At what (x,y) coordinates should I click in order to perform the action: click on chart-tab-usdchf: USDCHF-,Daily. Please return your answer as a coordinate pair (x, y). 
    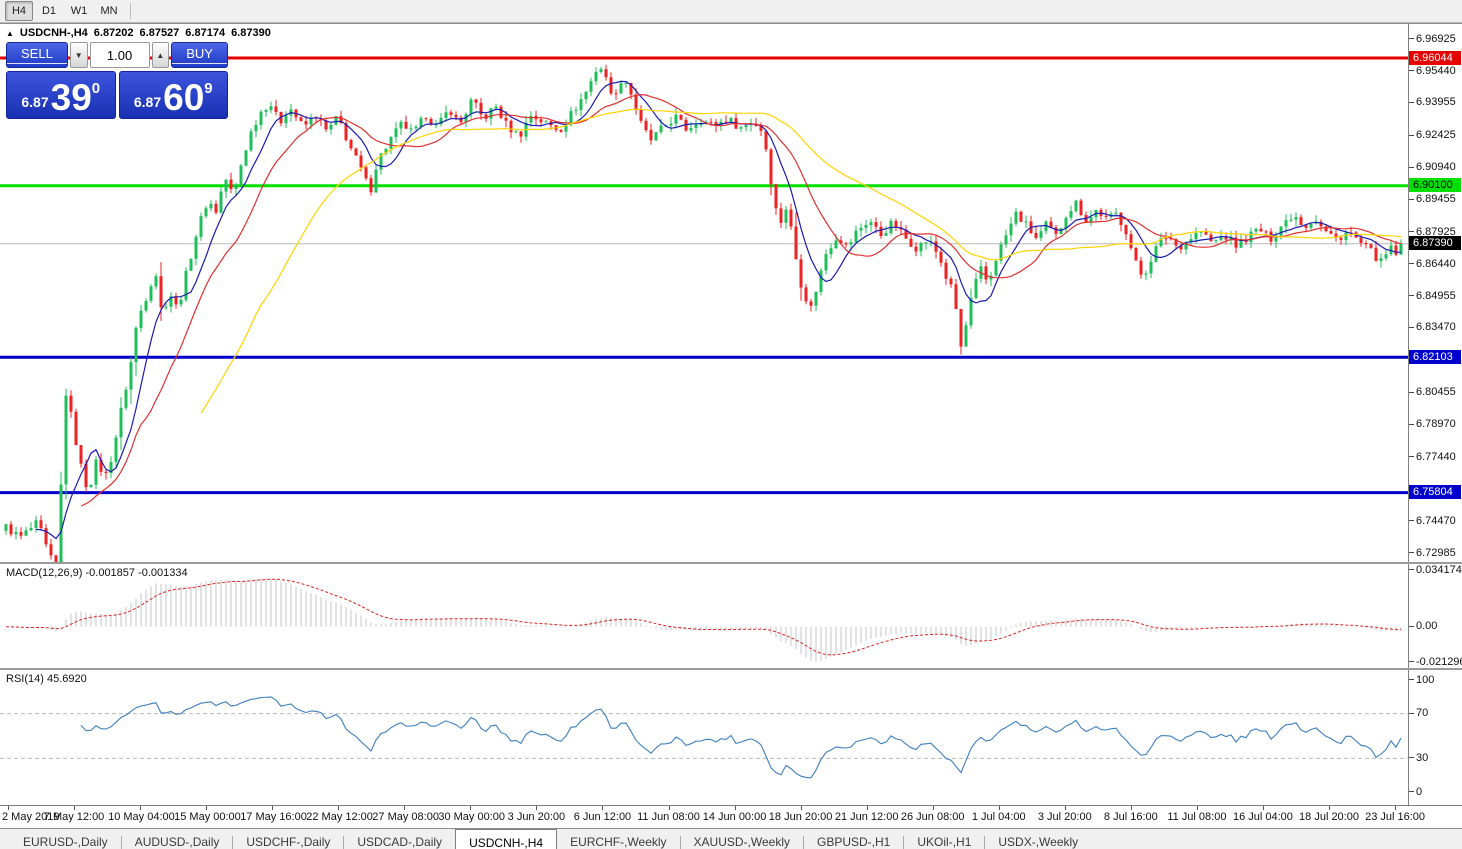
    Looking at the image, I should click on (288, 842).